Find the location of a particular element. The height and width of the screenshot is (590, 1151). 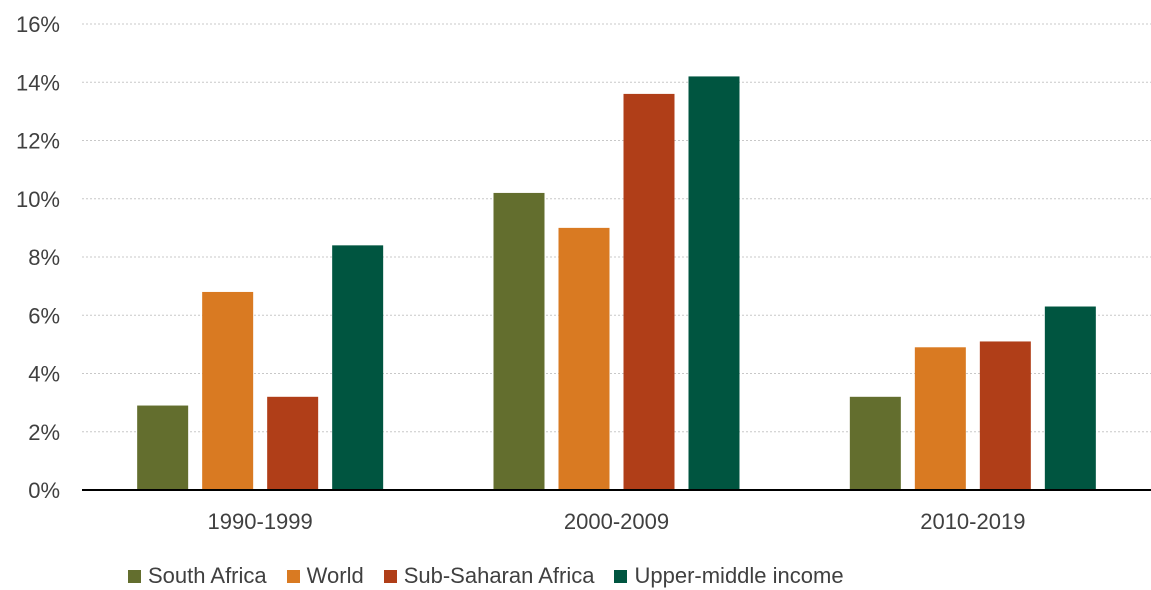

legend-label: South Africa is located at coordinates (207, 575).